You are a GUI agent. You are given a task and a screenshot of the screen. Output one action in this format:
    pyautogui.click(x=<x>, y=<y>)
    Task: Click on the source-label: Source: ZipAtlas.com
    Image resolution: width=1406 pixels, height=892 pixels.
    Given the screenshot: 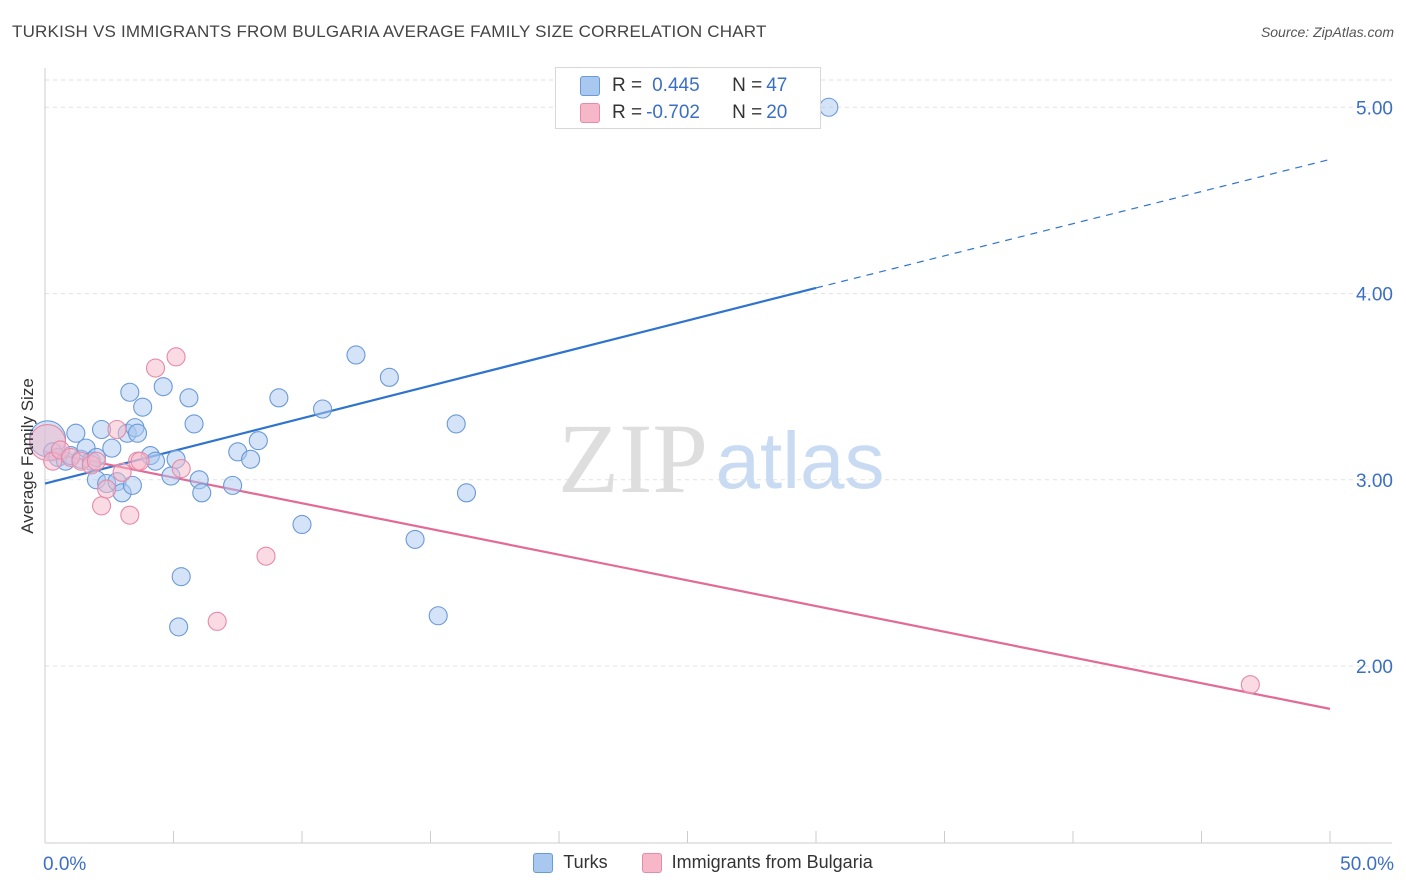 What is the action you would take?
    pyautogui.click(x=1327, y=32)
    